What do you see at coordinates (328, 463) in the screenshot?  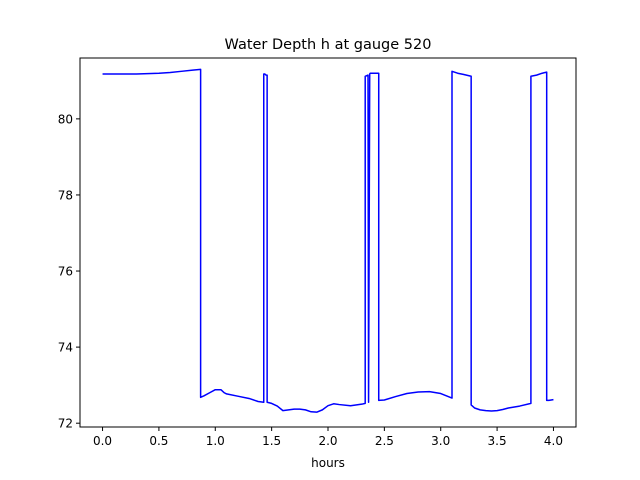 I see `x-axis-label: hours` at bounding box center [328, 463].